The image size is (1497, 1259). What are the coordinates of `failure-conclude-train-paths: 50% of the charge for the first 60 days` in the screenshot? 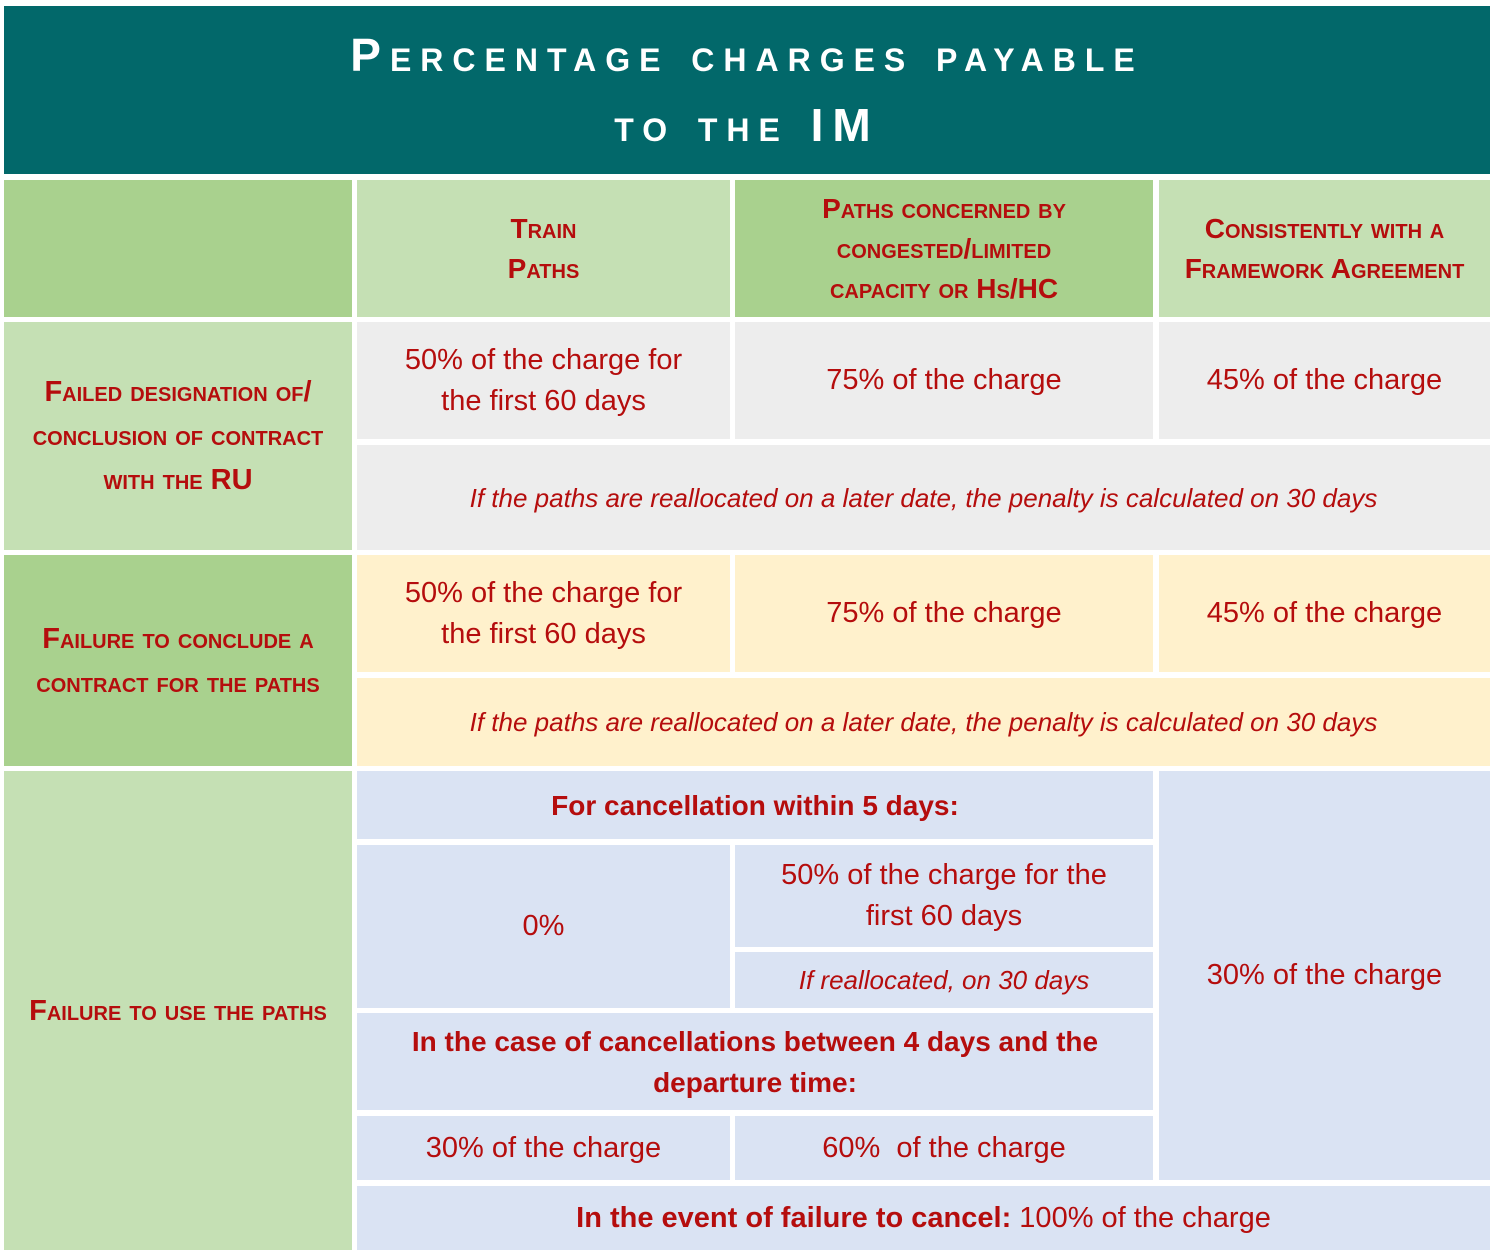 It's located at (543, 613).